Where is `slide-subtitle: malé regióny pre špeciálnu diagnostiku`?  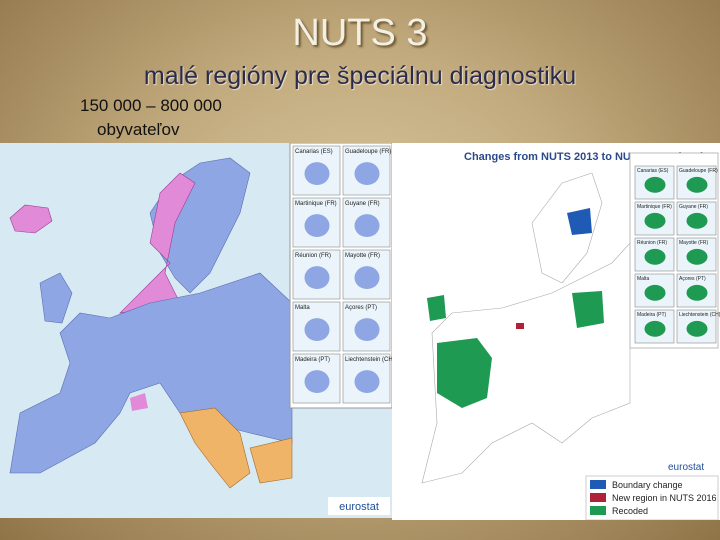 slide-subtitle: malé regióny pre špeciálnu diagnostiku is located at coordinates (360, 76).